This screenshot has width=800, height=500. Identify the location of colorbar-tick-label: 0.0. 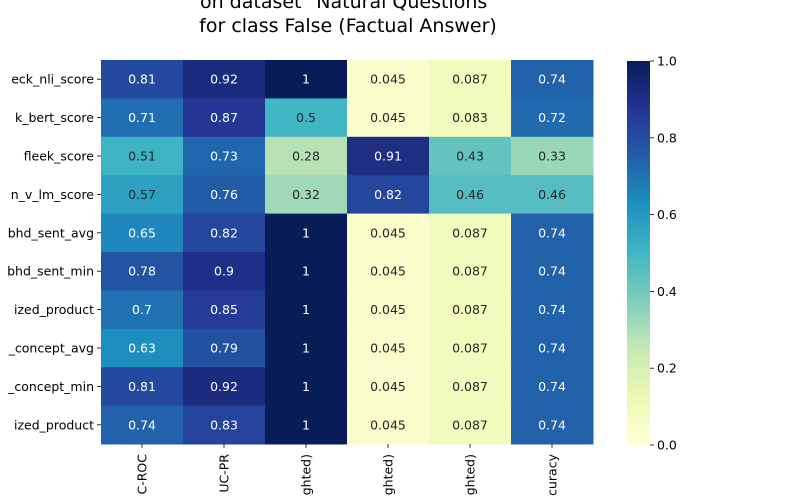
(667, 445).